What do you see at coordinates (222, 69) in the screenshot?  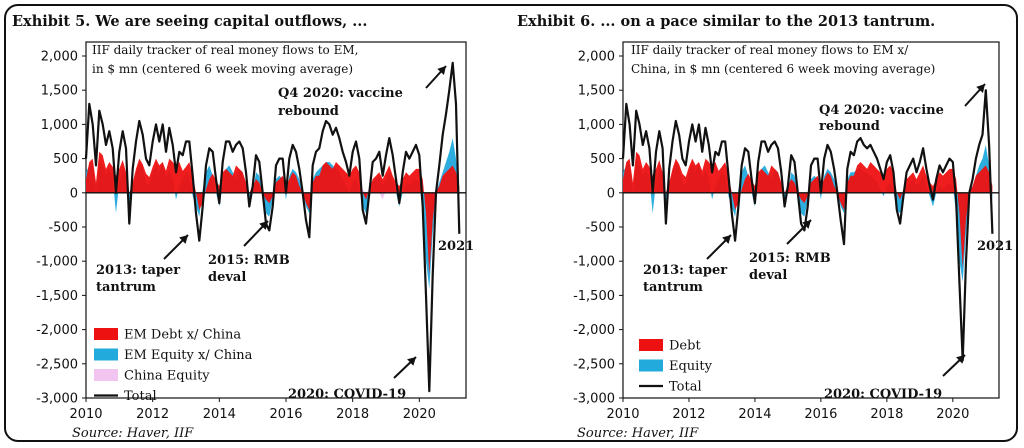 I see `chart-note-line: in $ mn (centered 6 week moving average)` at bounding box center [222, 69].